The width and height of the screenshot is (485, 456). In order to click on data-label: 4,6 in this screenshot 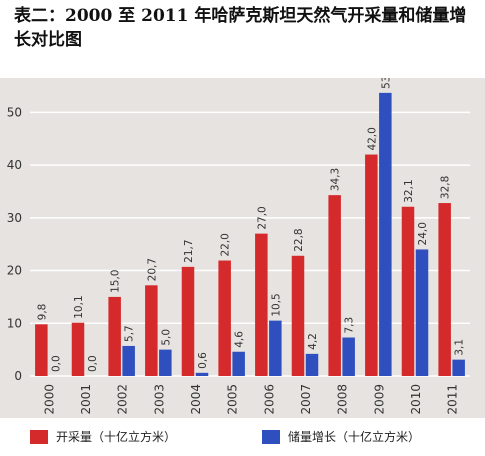, I will do `click(240, 339)`.